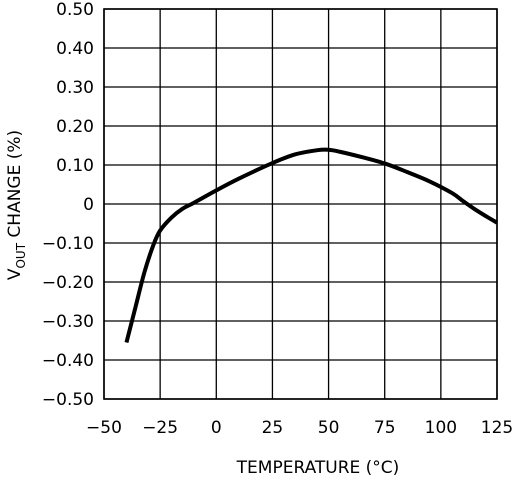  What do you see at coordinates (15, 274) in the screenshot?
I see `y-axis-title-main: V` at bounding box center [15, 274].